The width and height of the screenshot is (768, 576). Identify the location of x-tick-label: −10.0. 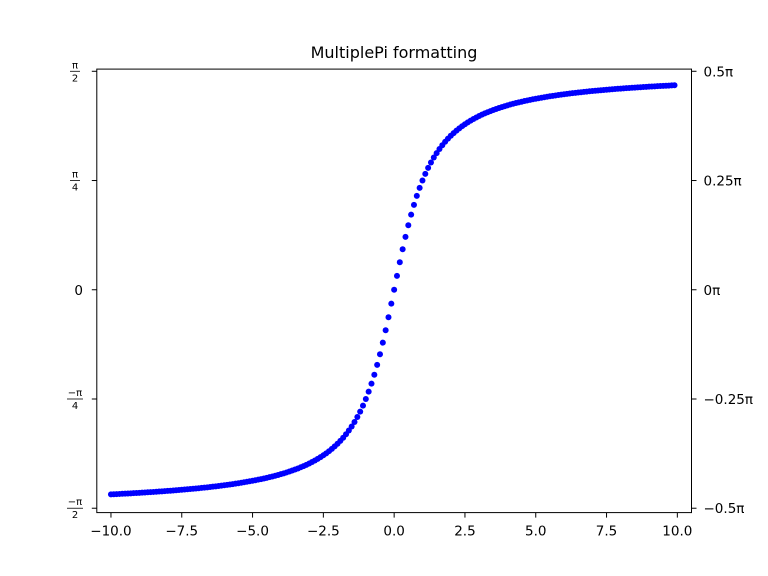
(110, 532).